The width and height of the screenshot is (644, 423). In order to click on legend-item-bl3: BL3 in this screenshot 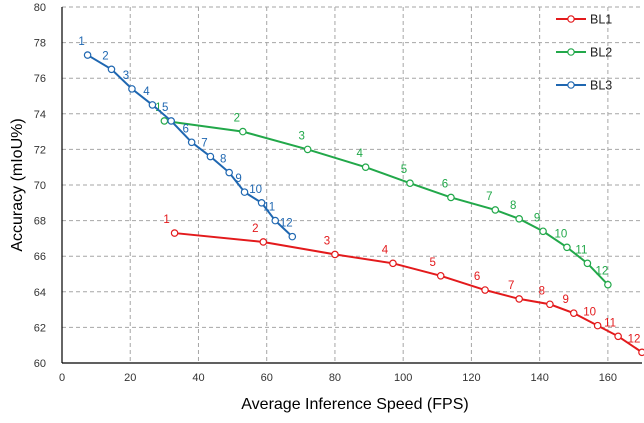, I will do `click(584, 86)`.